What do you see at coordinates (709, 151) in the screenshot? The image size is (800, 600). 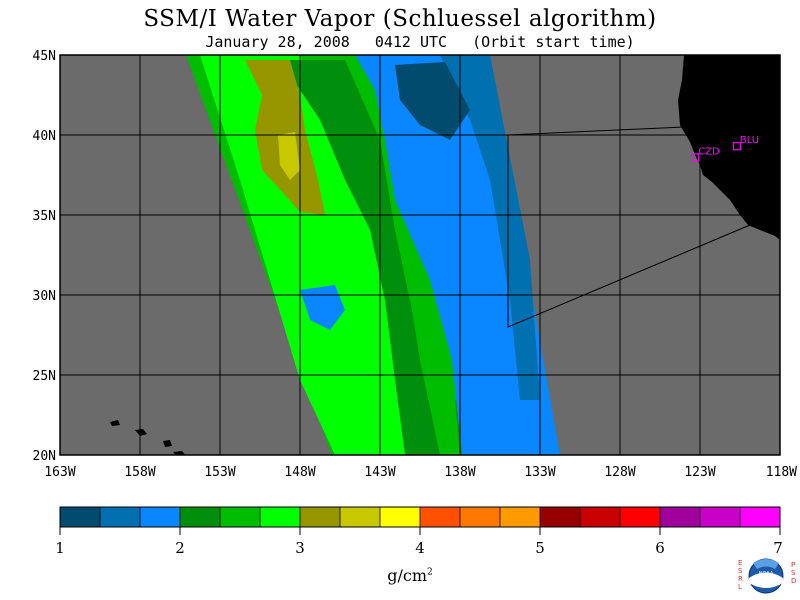 I see `station-label: CZD` at bounding box center [709, 151].